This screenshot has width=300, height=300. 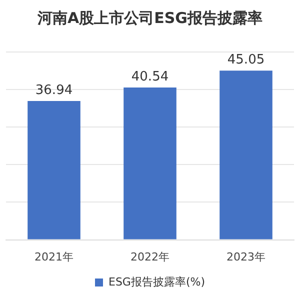 What do you see at coordinates (150, 76) in the screenshot?
I see `data-label: 40.54` at bounding box center [150, 76].